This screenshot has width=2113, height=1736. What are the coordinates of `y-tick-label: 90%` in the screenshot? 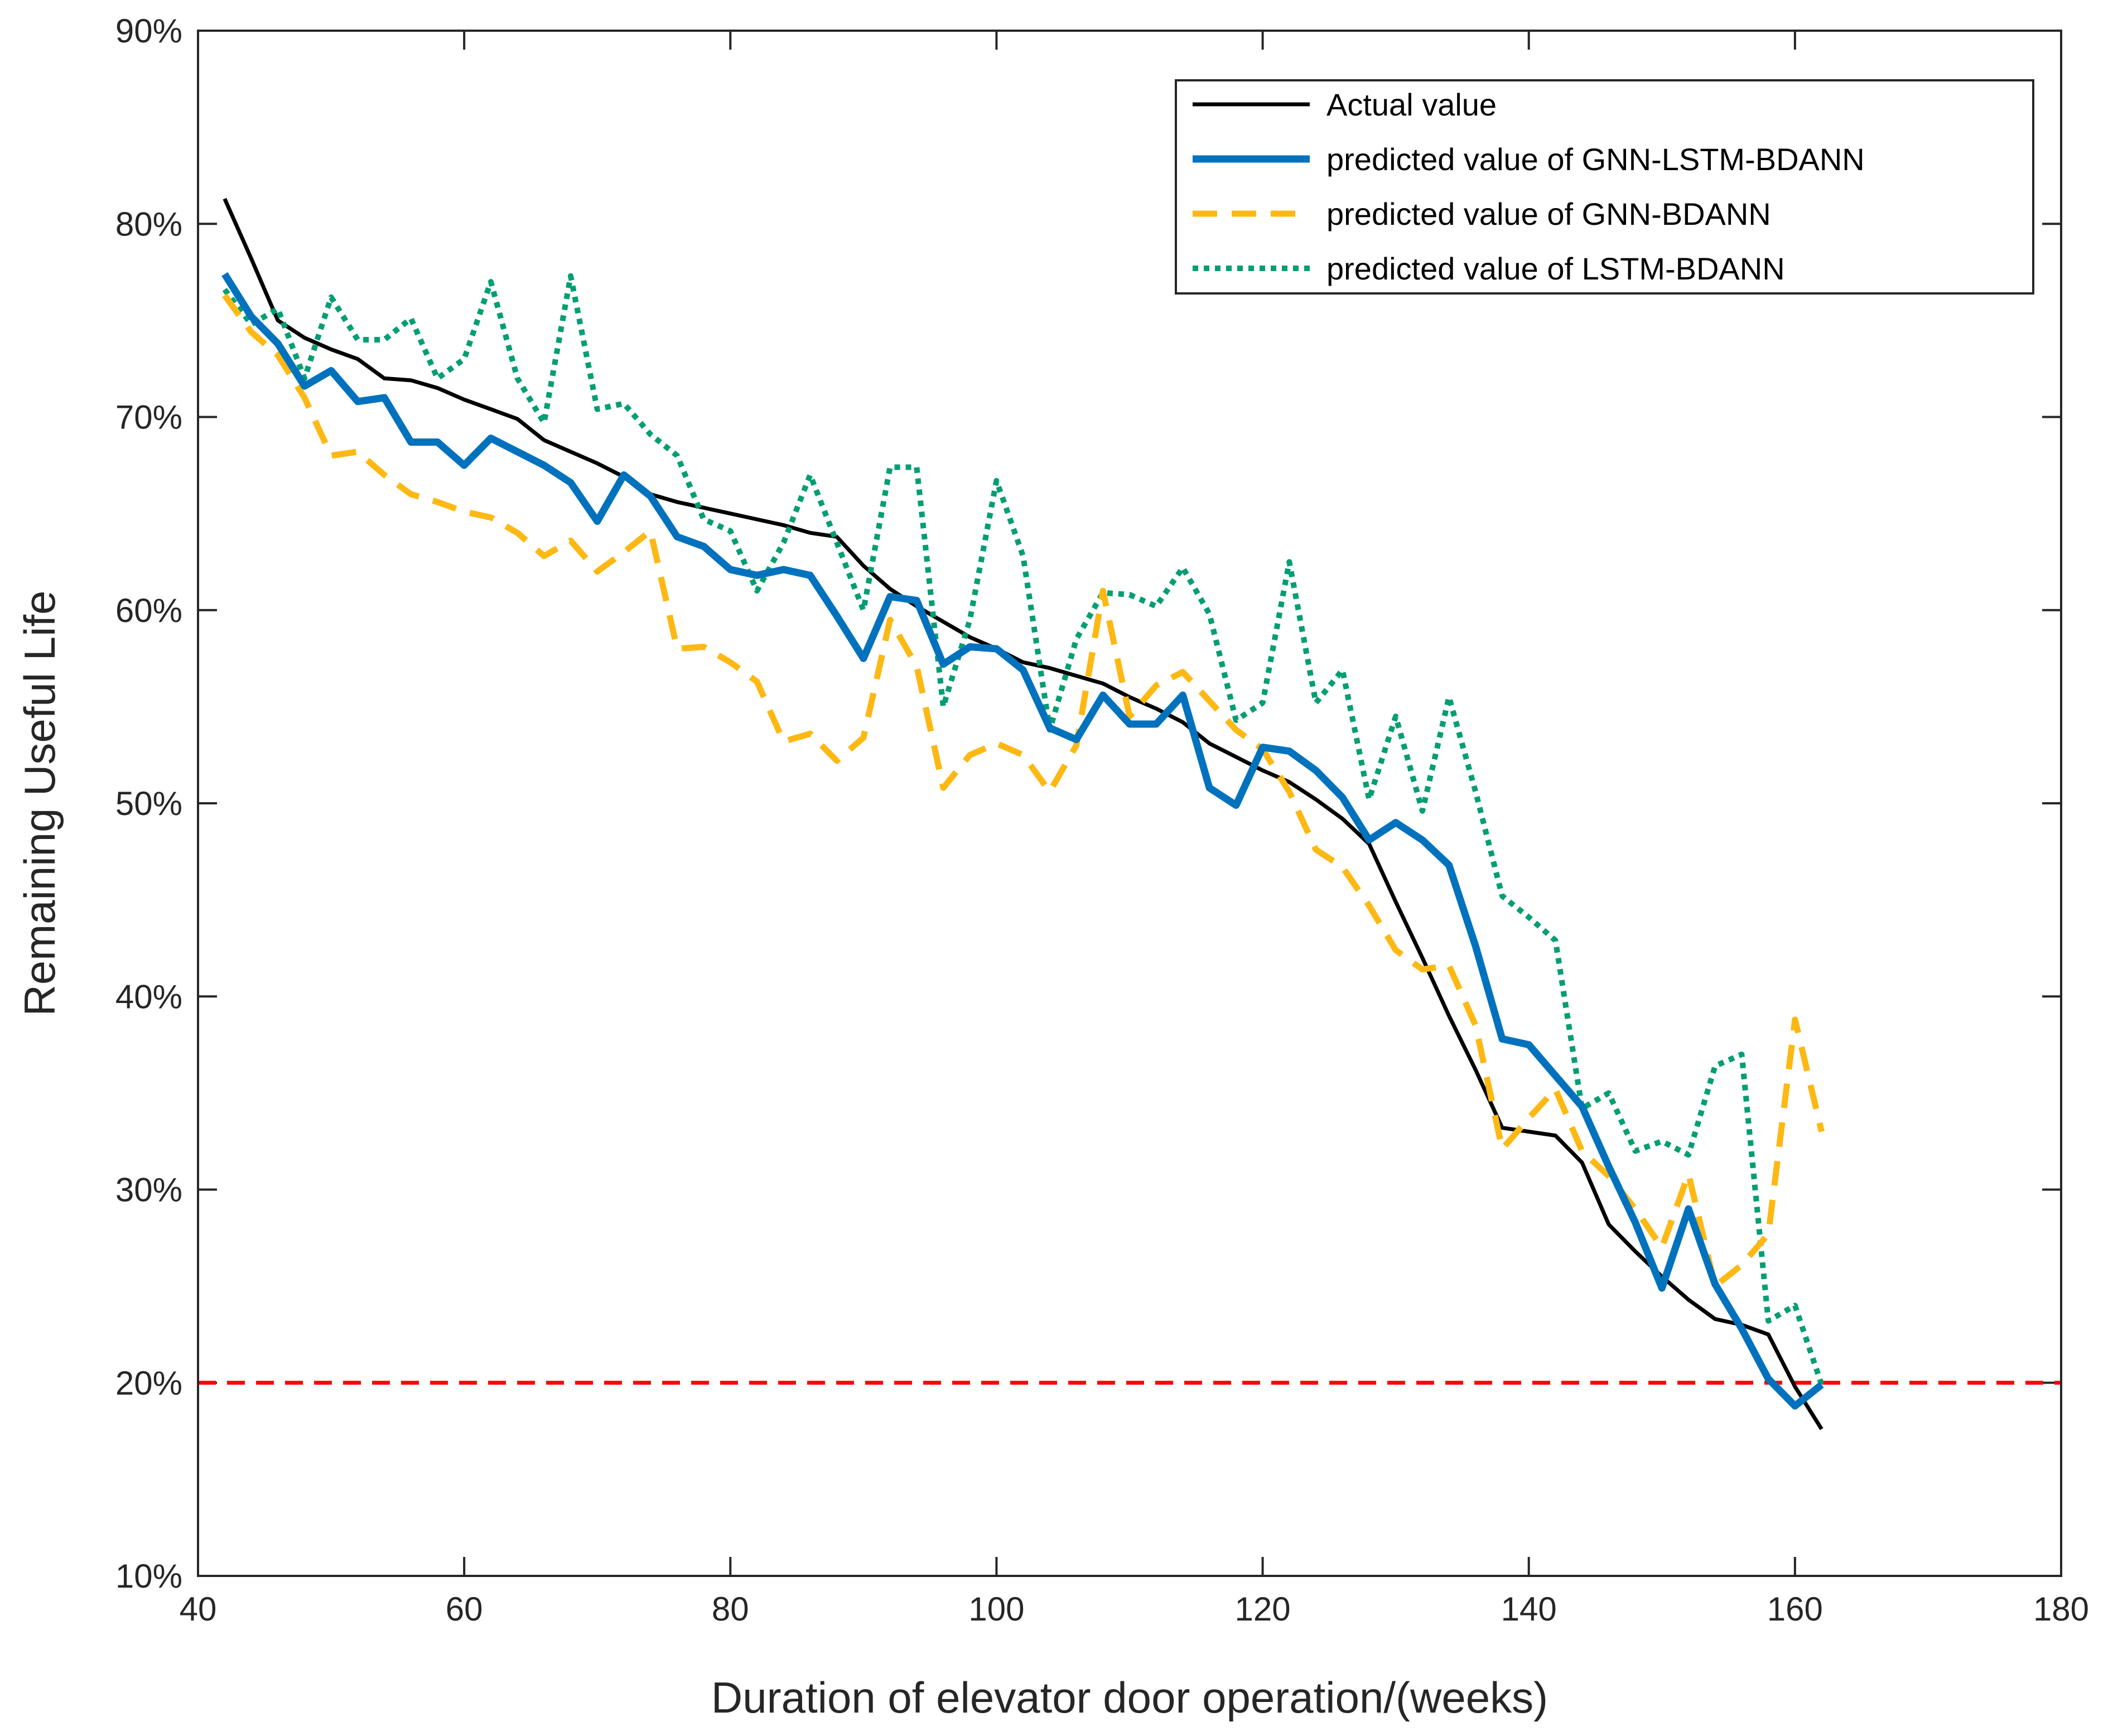 It's located at (148, 31).